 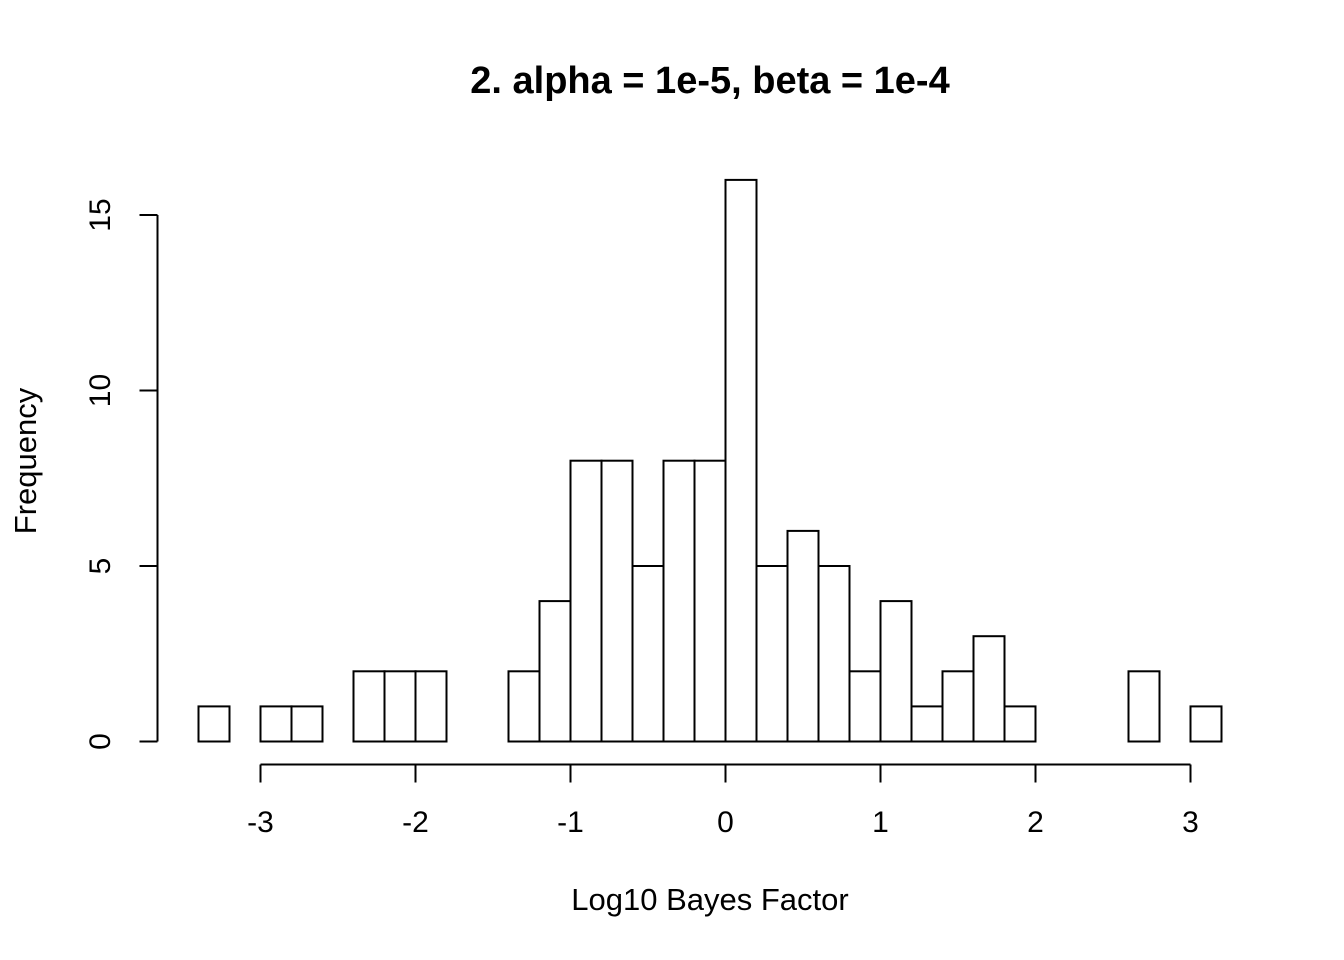 I want to click on x-tick-label-1: -2, so click(x=415, y=822).